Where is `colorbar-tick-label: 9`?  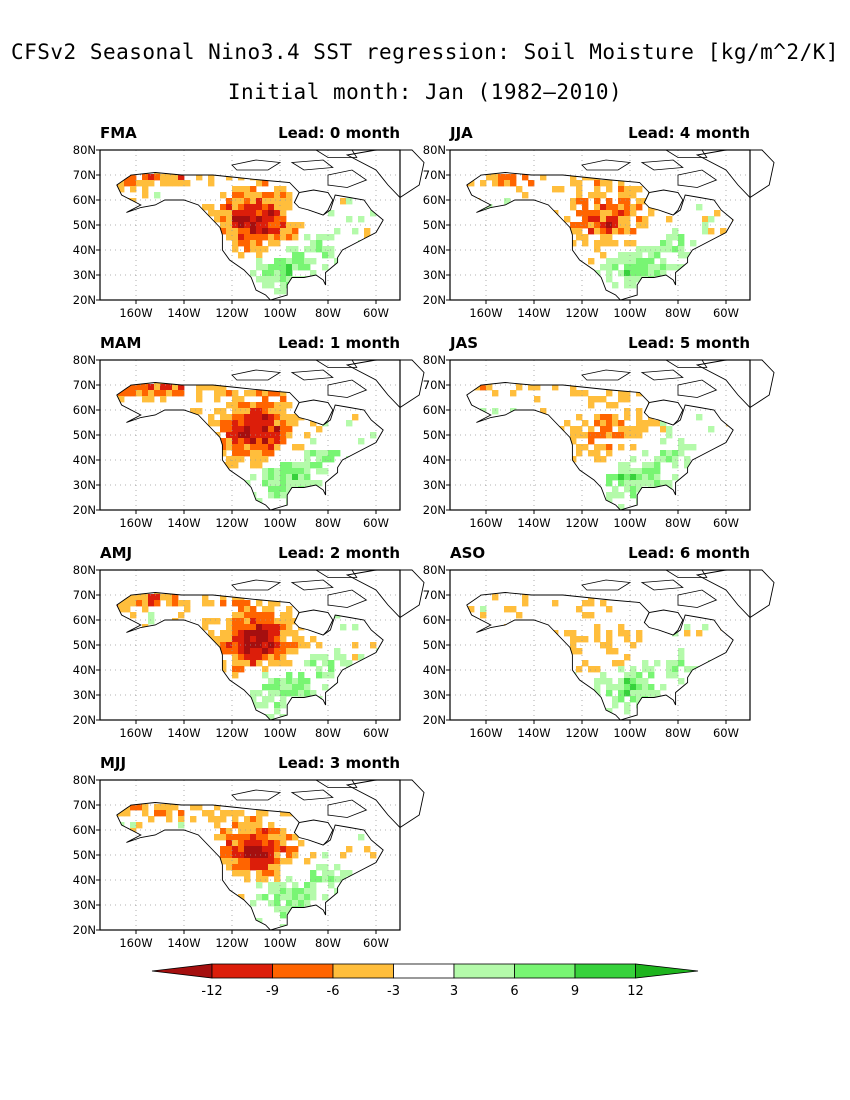
colorbar-tick-label: 9 is located at coordinates (575, 991).